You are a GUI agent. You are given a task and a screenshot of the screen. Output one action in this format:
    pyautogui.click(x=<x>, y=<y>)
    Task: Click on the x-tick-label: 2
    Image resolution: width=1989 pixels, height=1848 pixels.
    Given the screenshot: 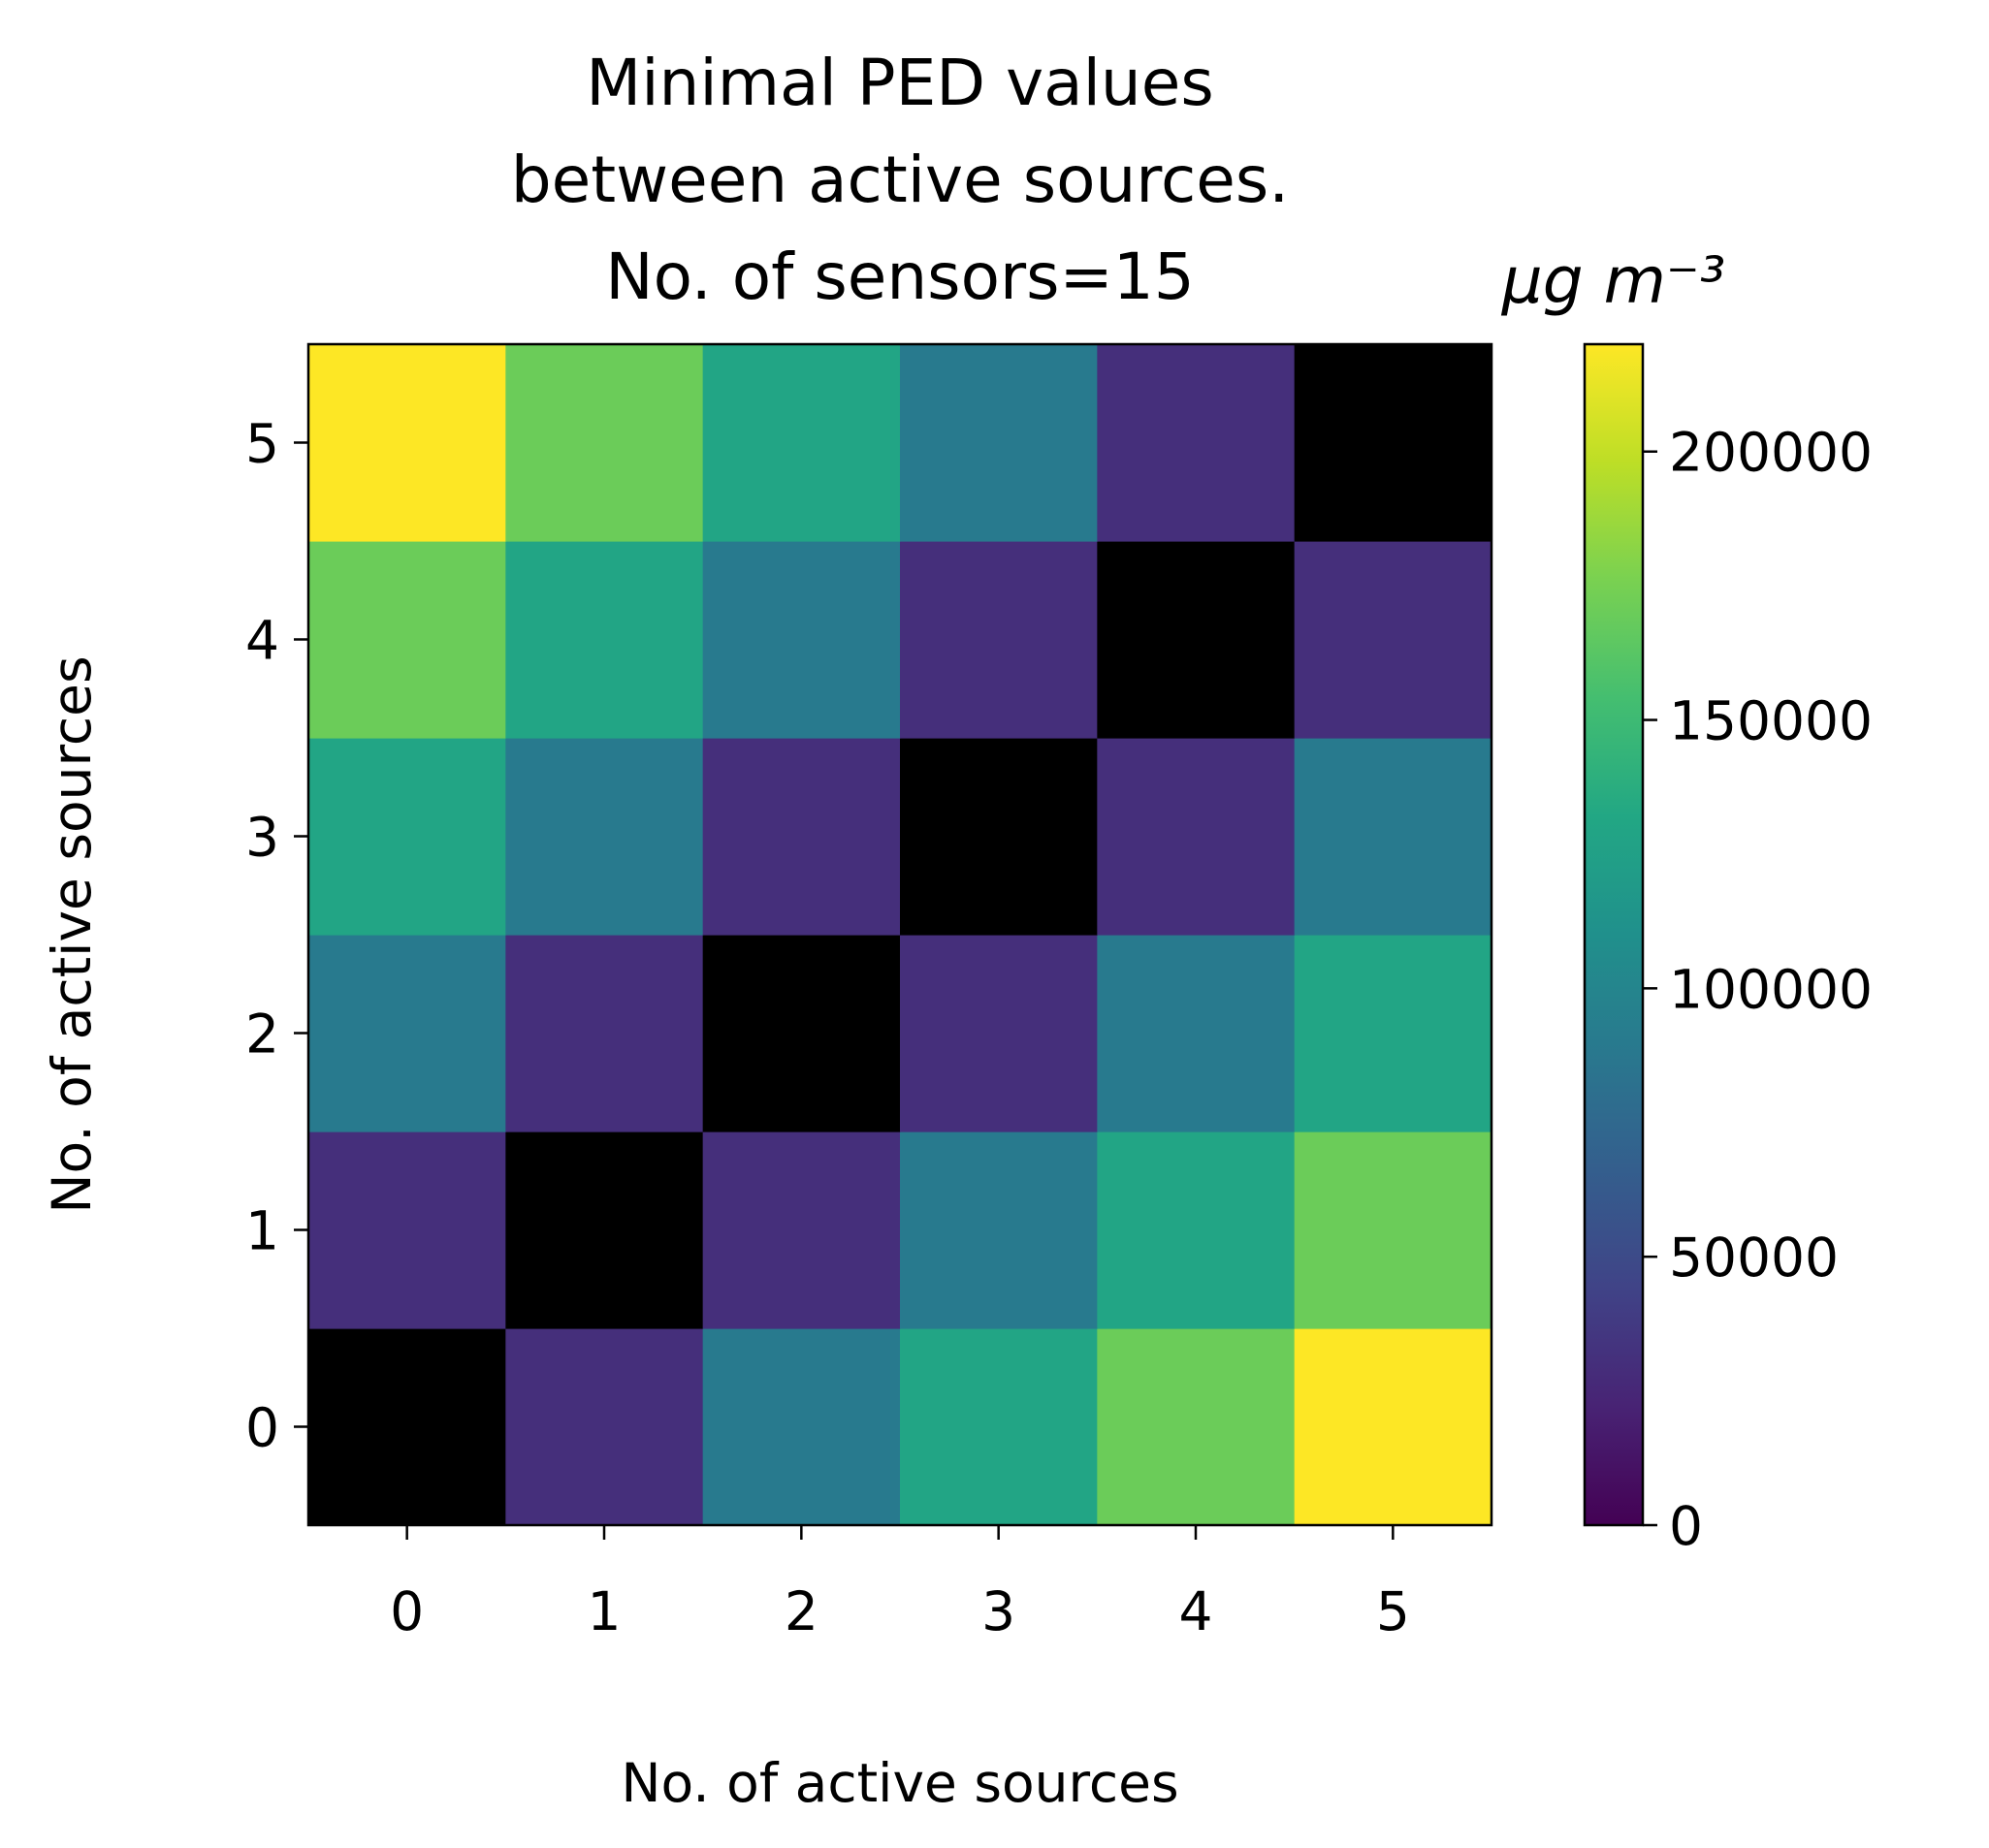 What is the action you would take?
    pyautogui.click(x=801, y=1611)
    